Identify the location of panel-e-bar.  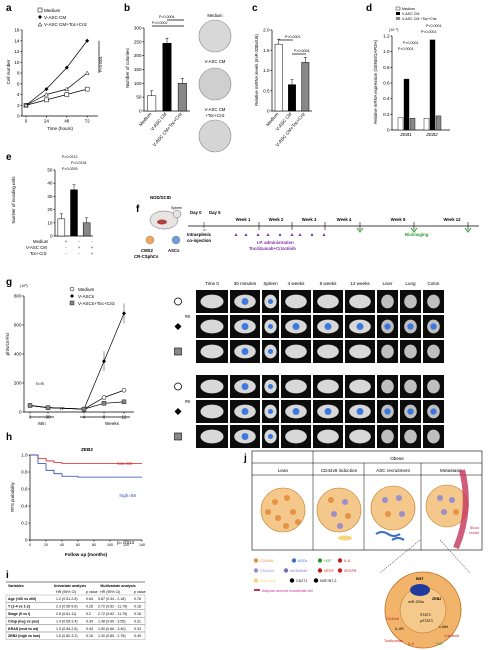
(61, 227).